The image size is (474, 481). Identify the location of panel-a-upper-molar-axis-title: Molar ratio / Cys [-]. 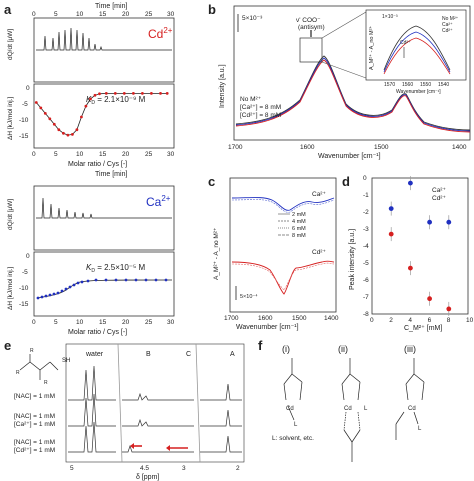
(97, 164).